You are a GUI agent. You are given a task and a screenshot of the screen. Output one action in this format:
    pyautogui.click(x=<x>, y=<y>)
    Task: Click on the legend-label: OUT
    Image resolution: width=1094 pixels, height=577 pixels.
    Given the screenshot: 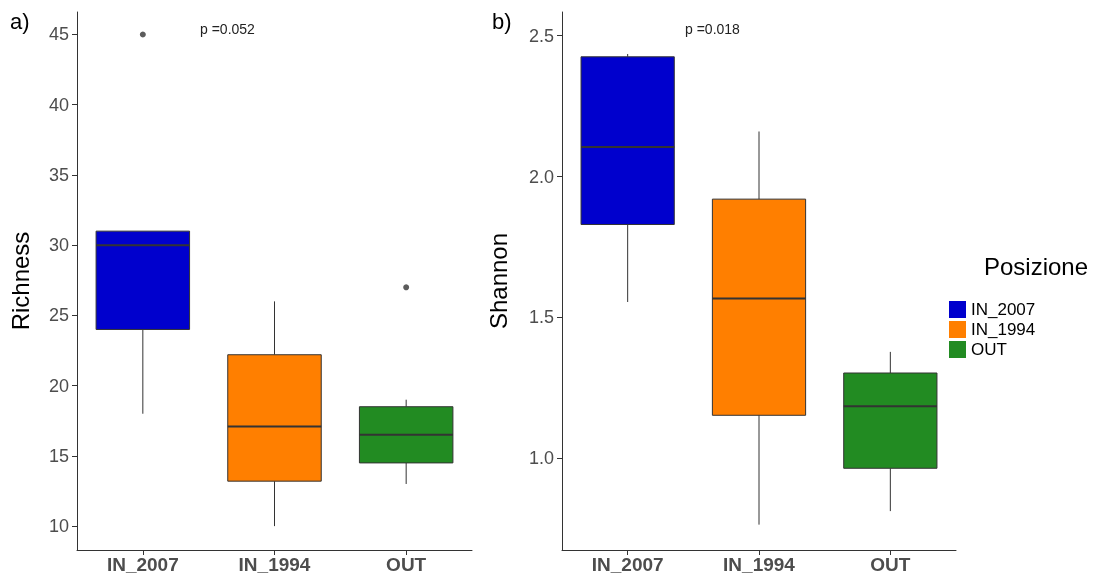 What is the action you would take?
    pyautogui.click(x=989, y=349)
    